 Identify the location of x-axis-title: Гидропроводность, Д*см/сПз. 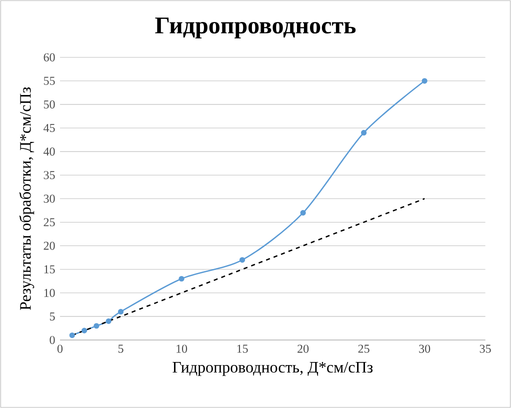
(272, 369).